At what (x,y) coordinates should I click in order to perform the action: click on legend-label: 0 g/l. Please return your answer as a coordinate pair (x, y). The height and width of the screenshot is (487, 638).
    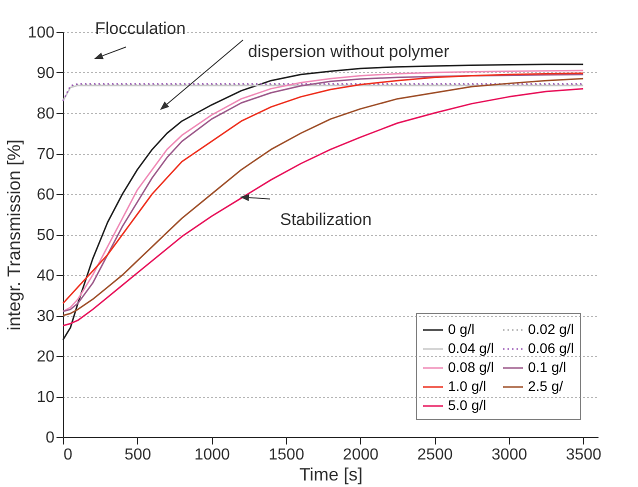
    Looking at the image, I should click on (461, 329).